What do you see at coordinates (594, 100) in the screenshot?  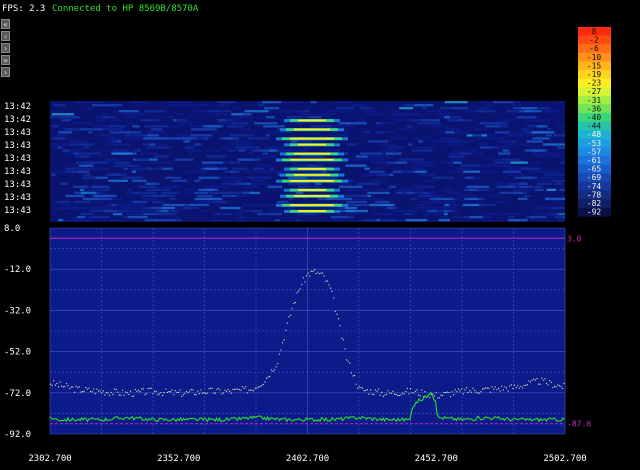 I see `legend-value: -31` at bounding box center [594, 100].